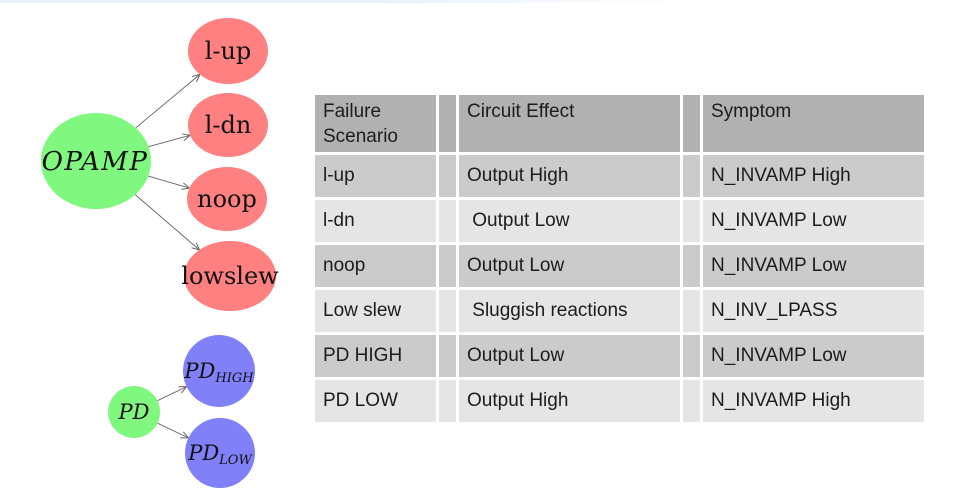 Image resolution: width=964 pixels, height=492 pixels. What do you see at coordinates (375, 401) in the screenshot?
I see `table-cell-scenario: PD LOW` at bounding box center [375, 401].